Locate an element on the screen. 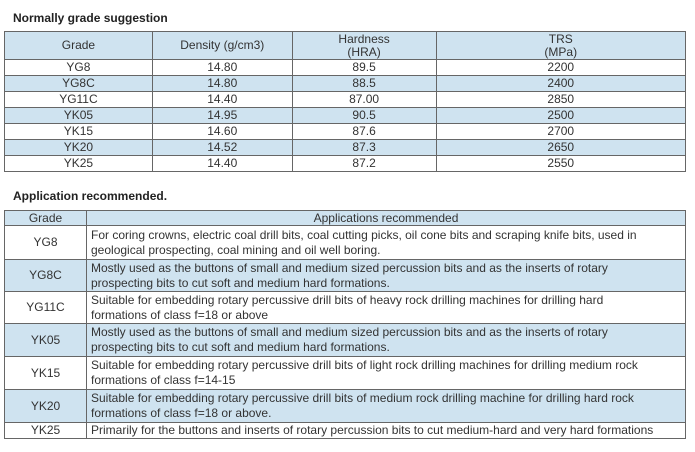  trs-header-label: TRS is located at coordinates (560, 38).